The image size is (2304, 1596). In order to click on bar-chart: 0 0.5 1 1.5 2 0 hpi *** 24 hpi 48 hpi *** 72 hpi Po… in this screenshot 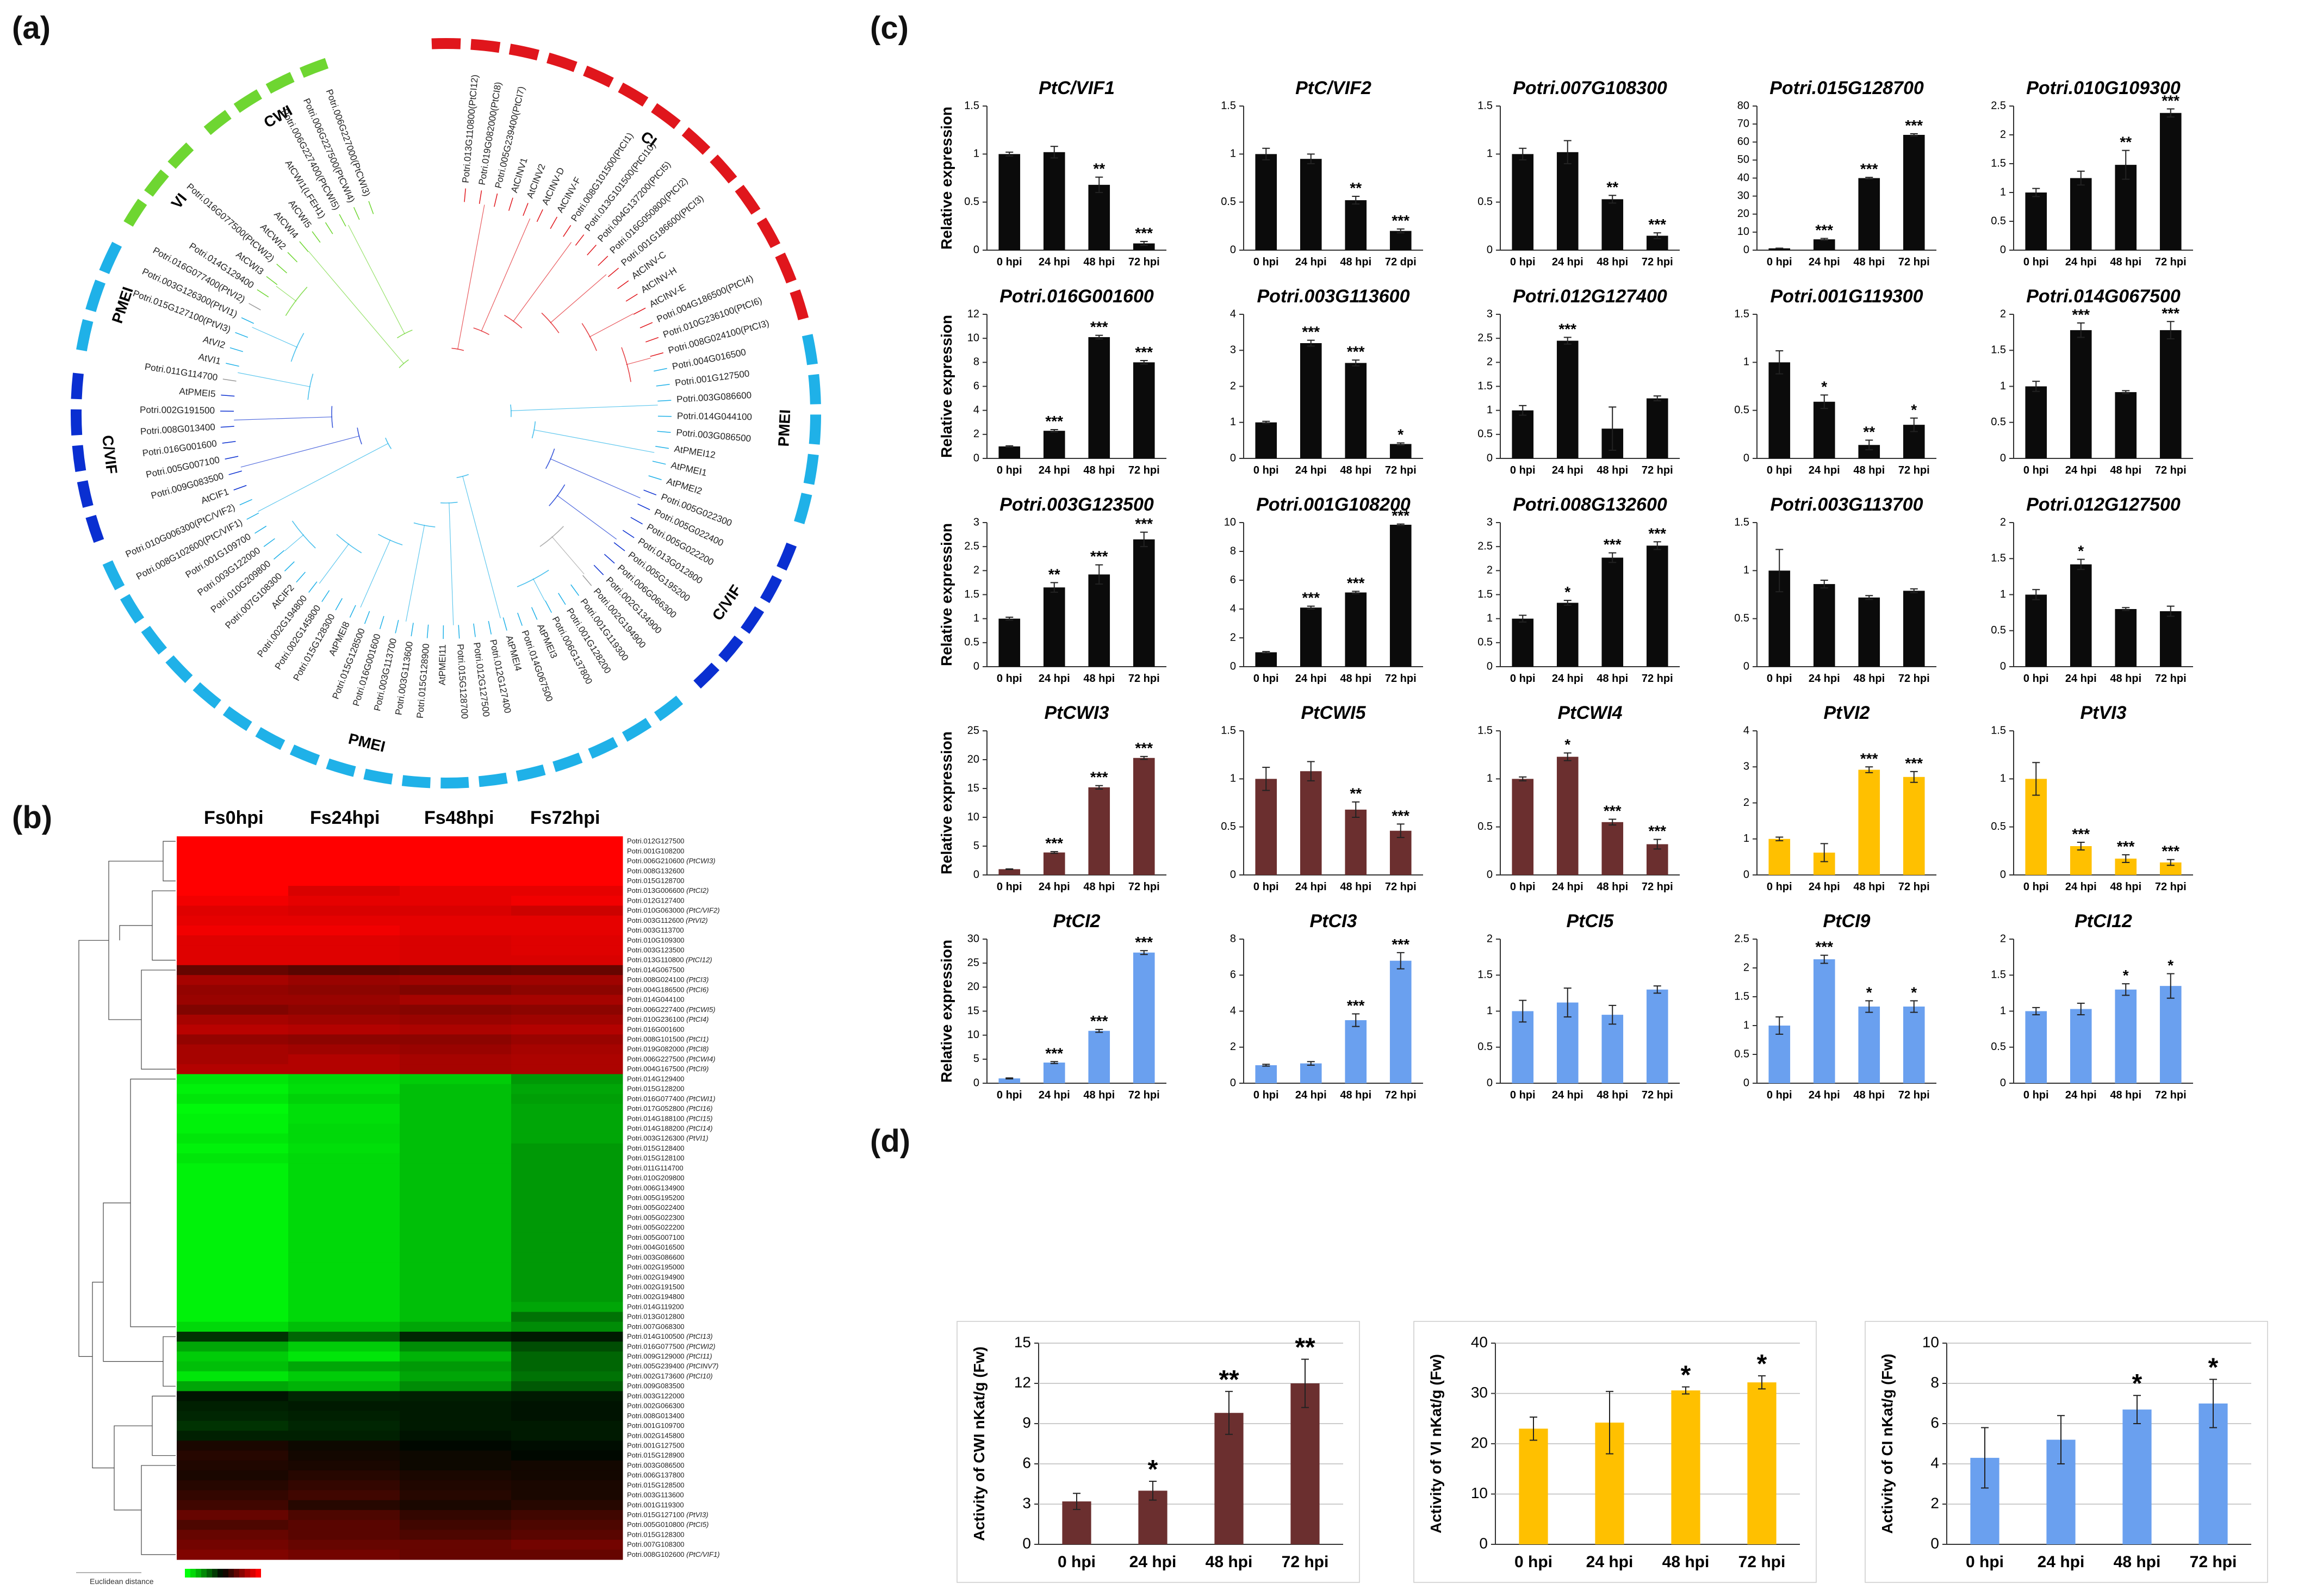, I will do `click(2092, 381)`.